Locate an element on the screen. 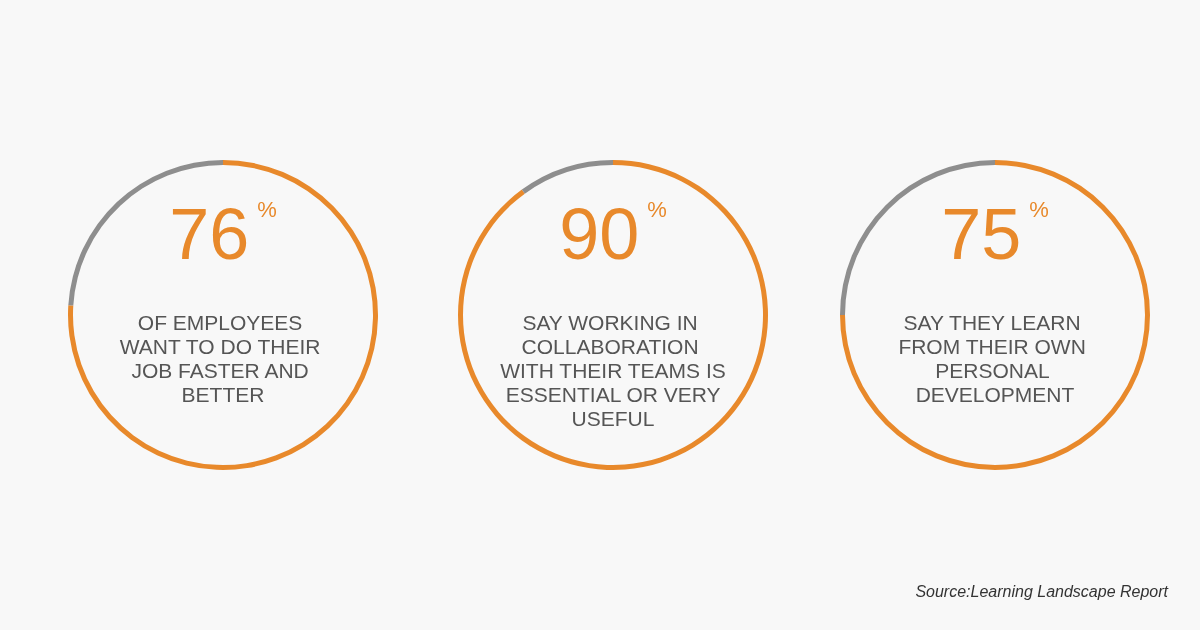 Image resolution: width=1200 pixels, height=630 pixels. text: SAY WORKING IN COLLABORATION WITH THEIR TEAMS IS ESSENTIAL OR VERY USEFUL is located at coordinates (613, 370).